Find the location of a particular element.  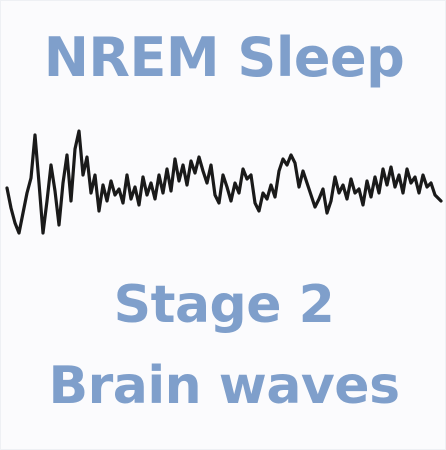

subtitle-brain-waves: Brain waves is located at coordinates (224, 386).